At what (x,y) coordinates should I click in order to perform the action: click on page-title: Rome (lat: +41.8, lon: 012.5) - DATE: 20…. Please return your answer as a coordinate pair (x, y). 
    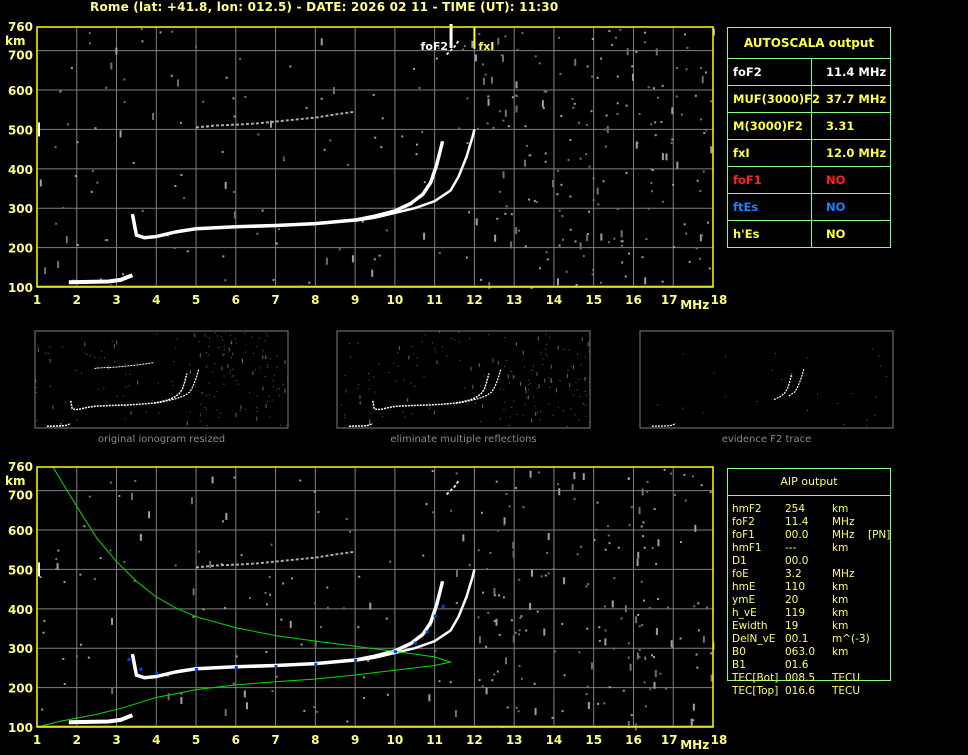
    Looking at the image, I should click on (324, 7).